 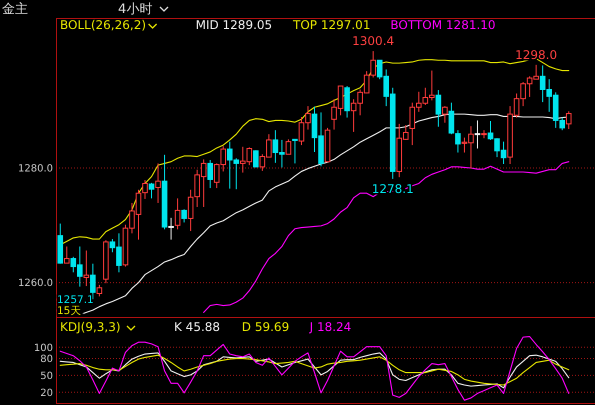 I want to click on y-tick-label: 1260.0, so click(x=35, y=284).